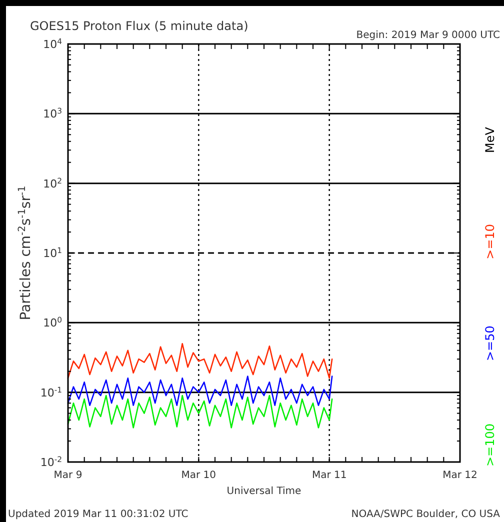 The image size is (504, 522). I want to click on text: >=100, so click(490, 445).